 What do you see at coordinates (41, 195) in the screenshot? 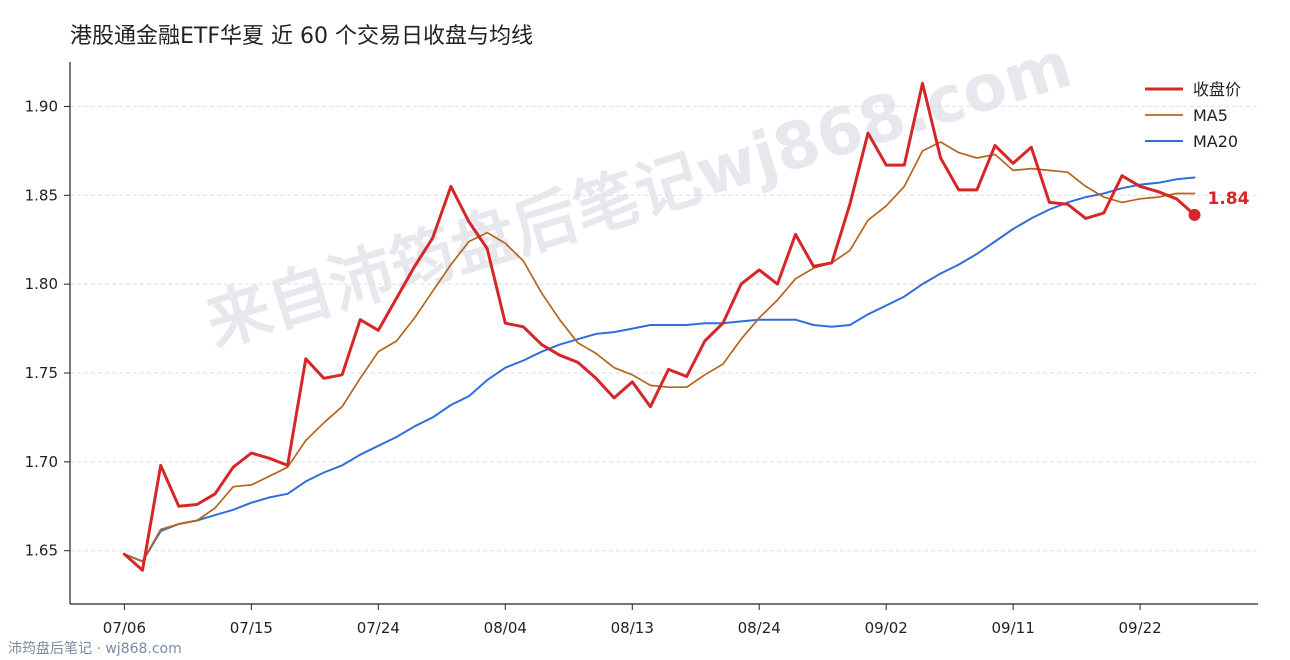
I see `y-tick-label: 1.85` at bounding box center [41, 195].